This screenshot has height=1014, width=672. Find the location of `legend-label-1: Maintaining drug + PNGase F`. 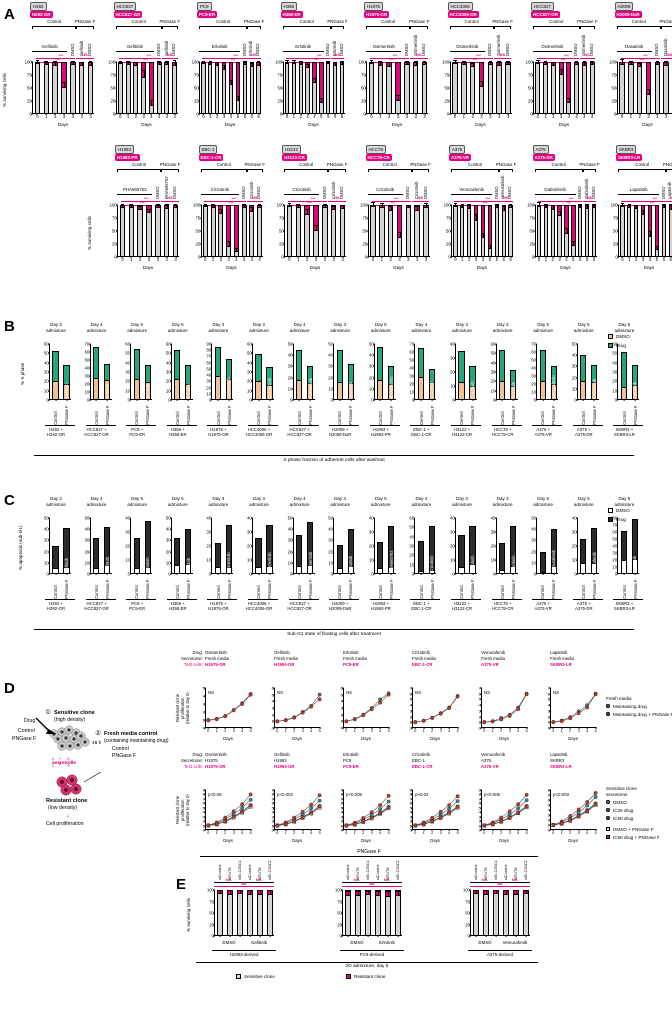

legend-label-1: Maintaining drug + PNGase F is located at coordinates (642, 714).